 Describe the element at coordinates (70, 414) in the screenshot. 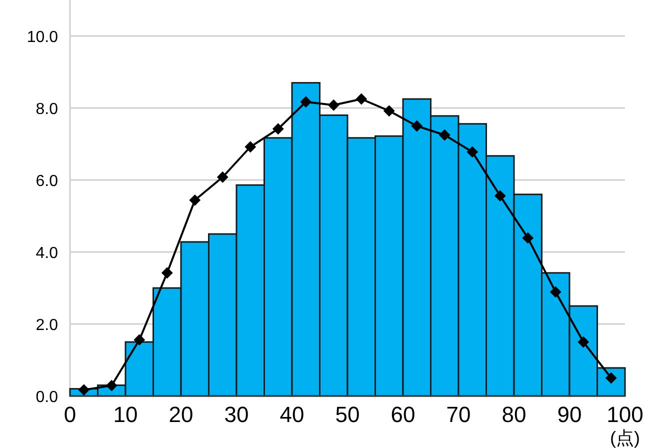

I see `x-tick-label: 0` at that location.